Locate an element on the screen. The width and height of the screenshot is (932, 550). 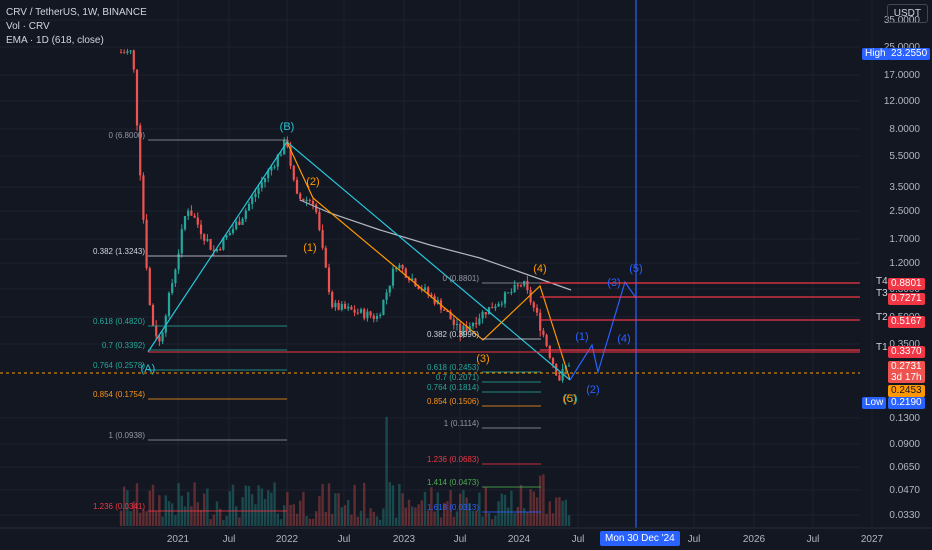
volume-legend: Vol · CRV is located at coordinates (28, 26).